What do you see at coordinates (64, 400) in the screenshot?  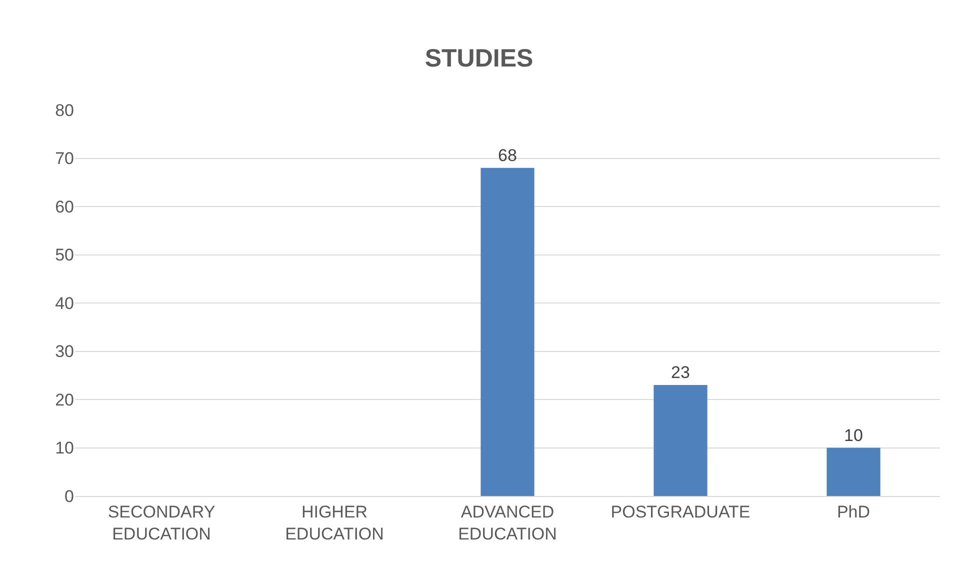 I see `y-tick-label: 20` at bounding box center [64, 400].